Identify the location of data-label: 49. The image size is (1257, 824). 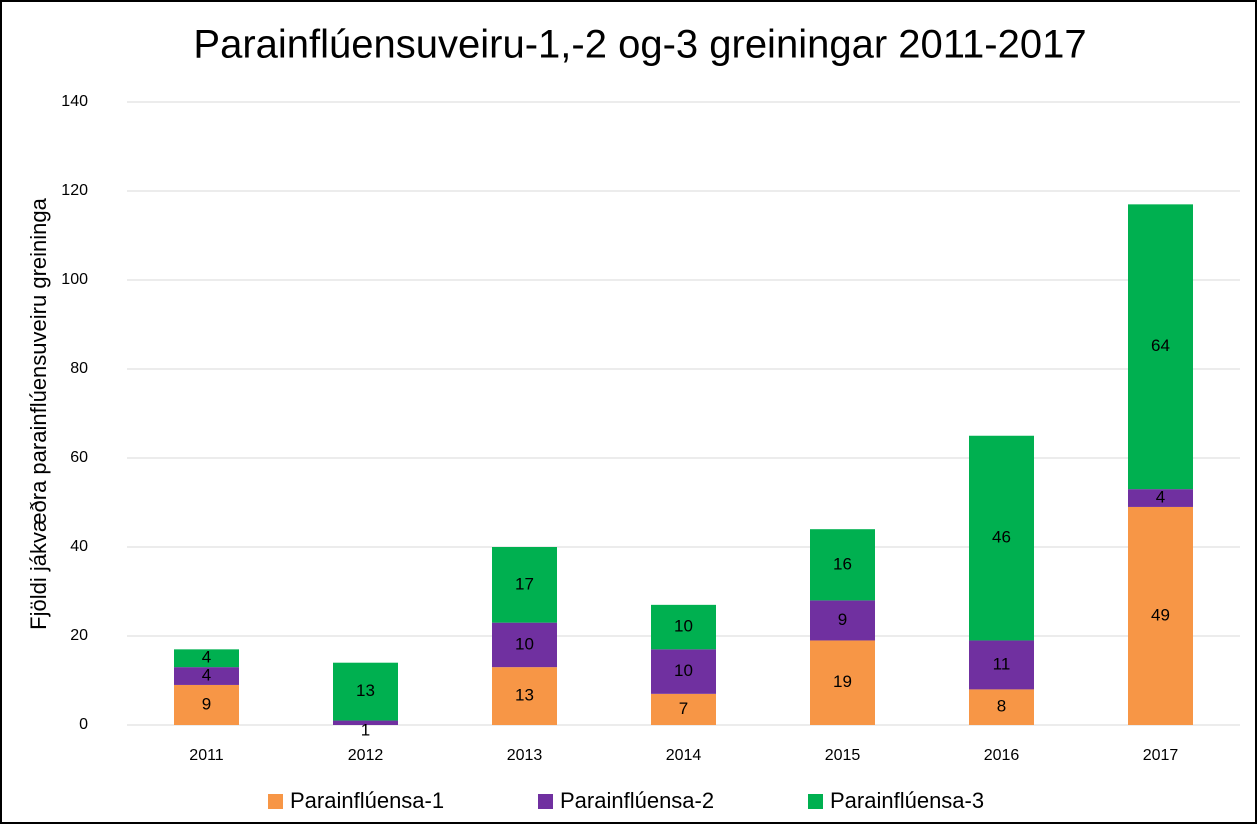
(1160, 614).